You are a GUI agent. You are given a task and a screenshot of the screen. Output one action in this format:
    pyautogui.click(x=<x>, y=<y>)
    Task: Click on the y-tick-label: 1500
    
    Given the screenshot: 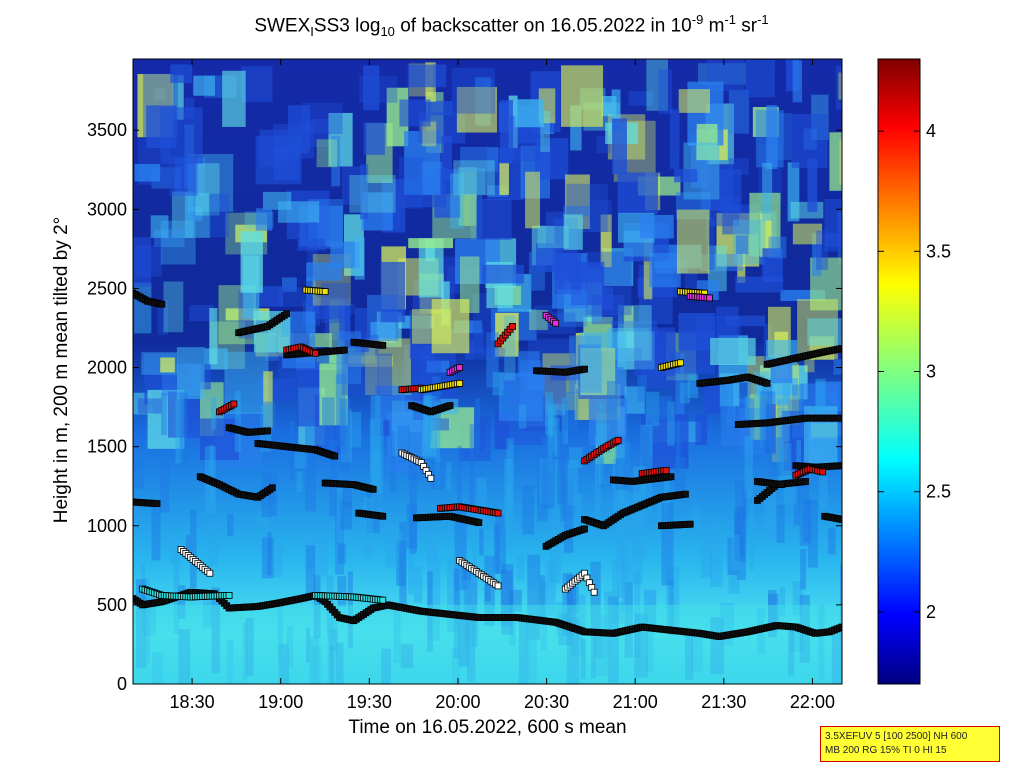 What is the action you would take?
    pyautogui.click(x=107, y=447)
    